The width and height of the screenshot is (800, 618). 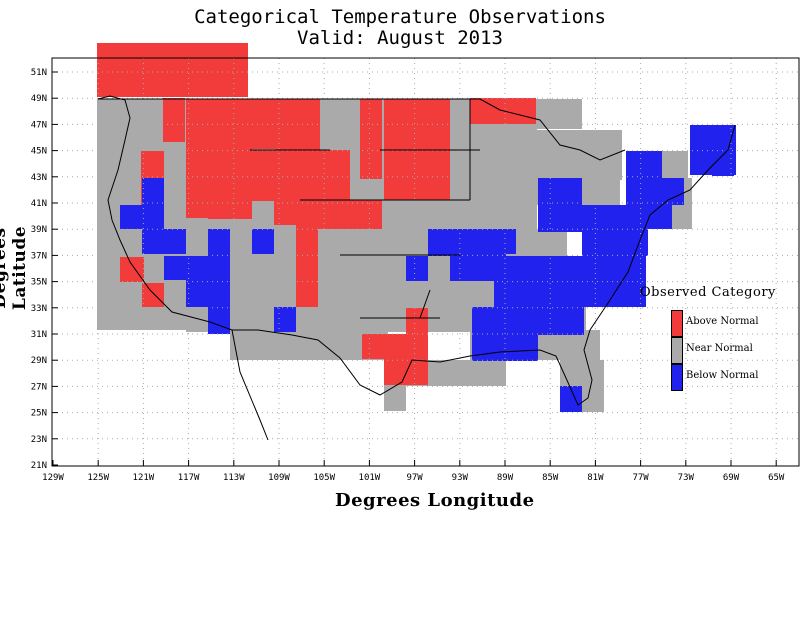 What do you see at coordinates (722, 375) in the screenshot?
I see `legend-label-below: Below Normal` at bounding box center [722, 375].